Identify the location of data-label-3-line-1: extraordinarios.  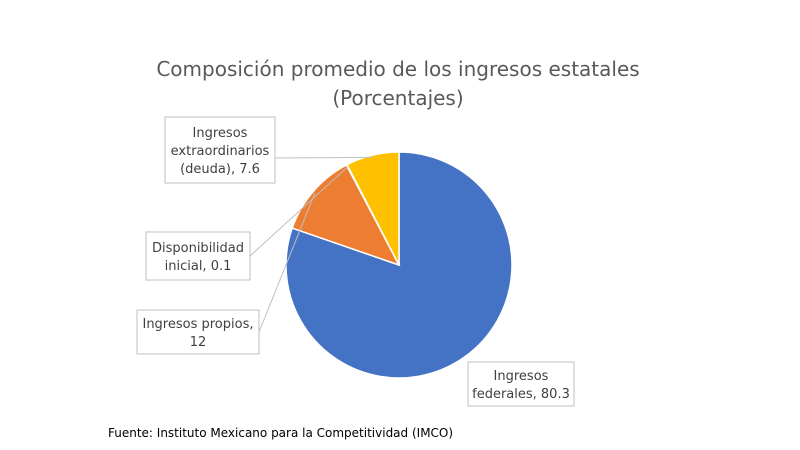
(220, 151).